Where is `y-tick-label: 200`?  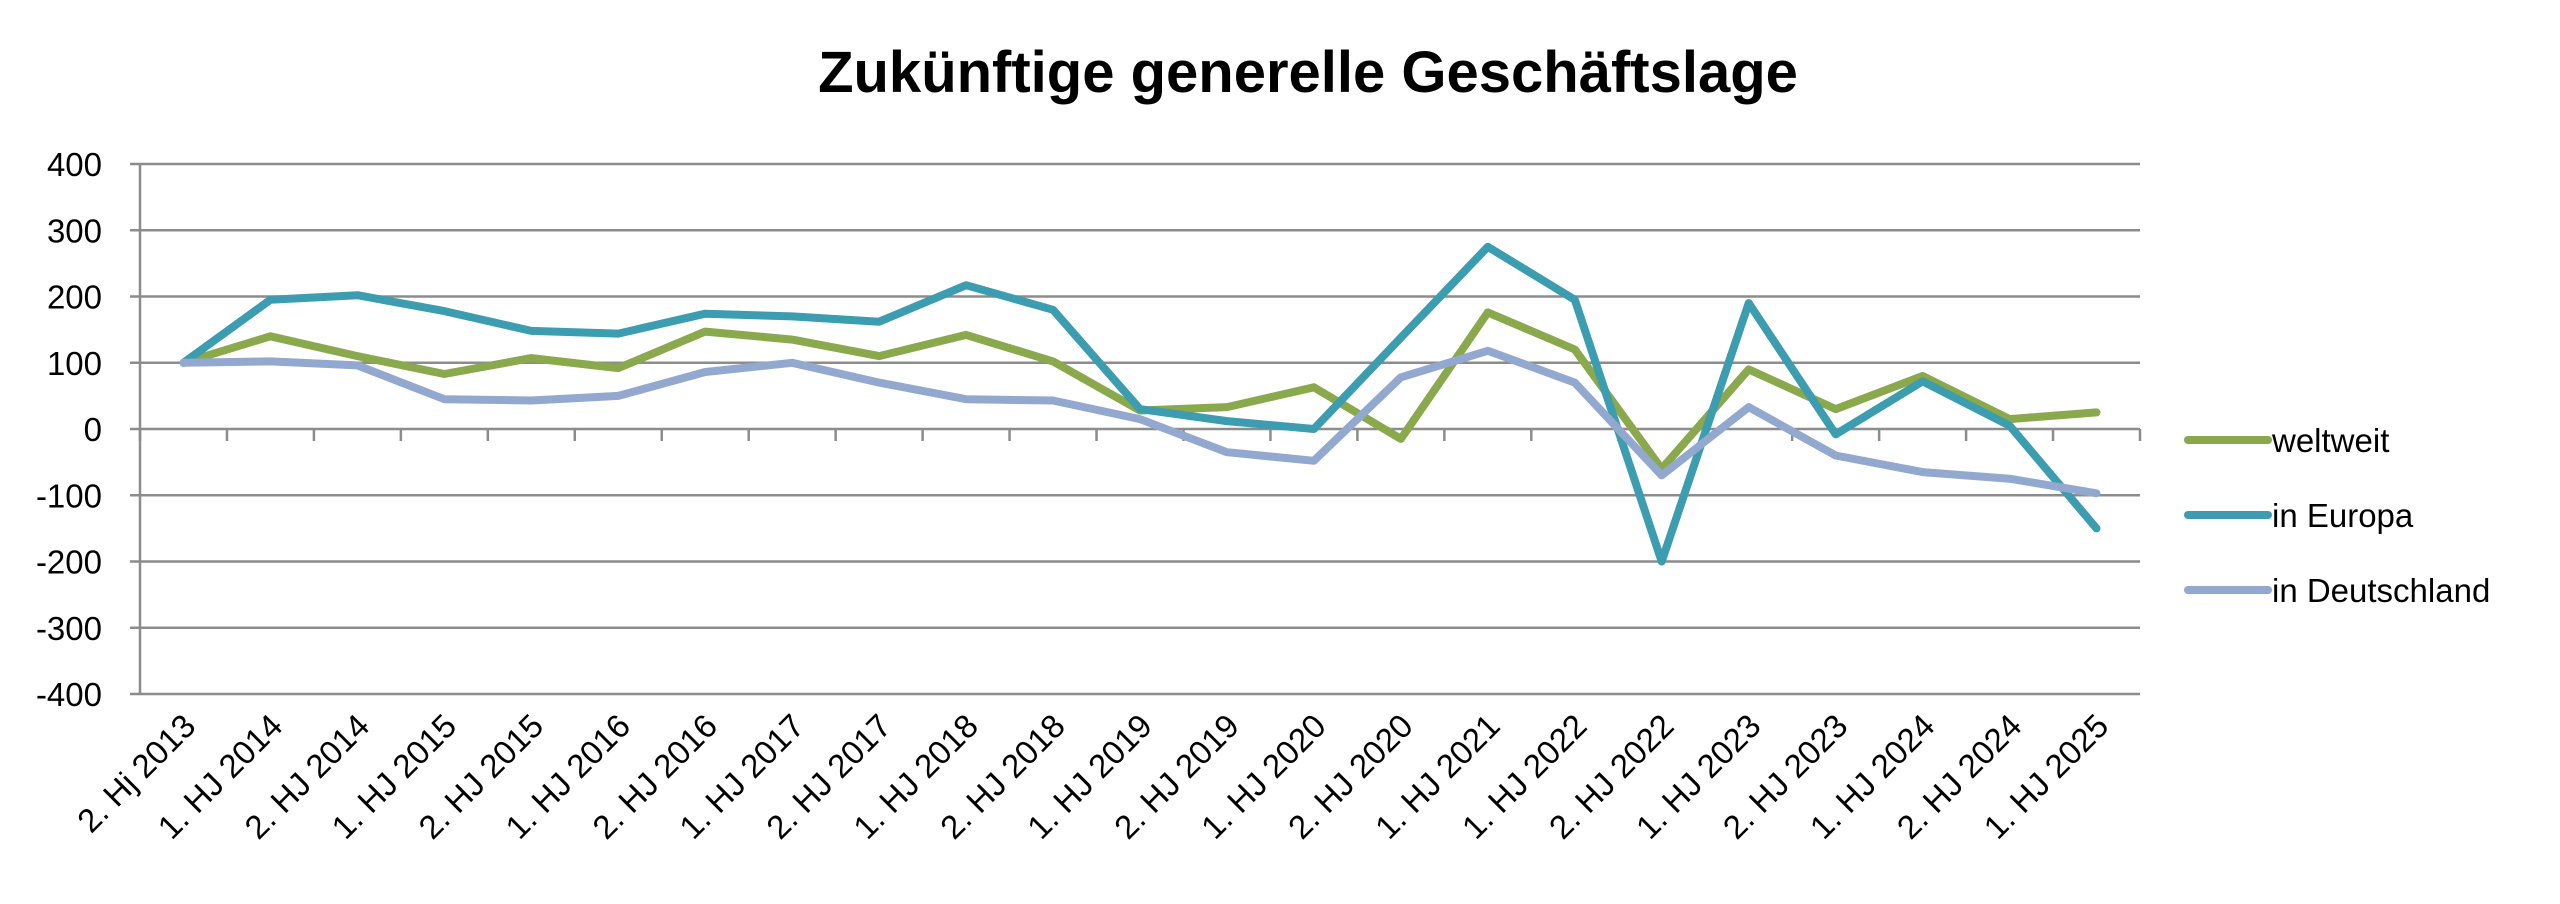 y-tick-label: 200 is located at coordinates (74, 297).